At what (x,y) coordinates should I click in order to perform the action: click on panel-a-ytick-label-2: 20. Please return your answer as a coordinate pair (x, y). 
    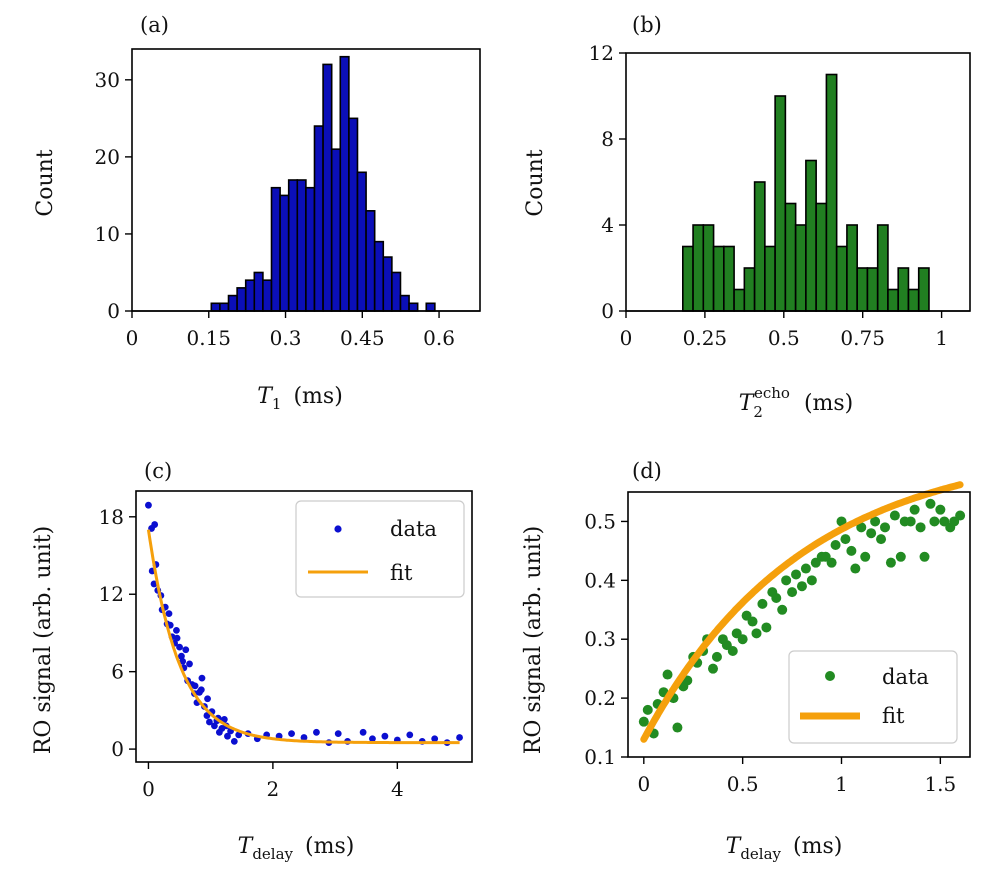
    Looking at the image, I should click on (107, 157).